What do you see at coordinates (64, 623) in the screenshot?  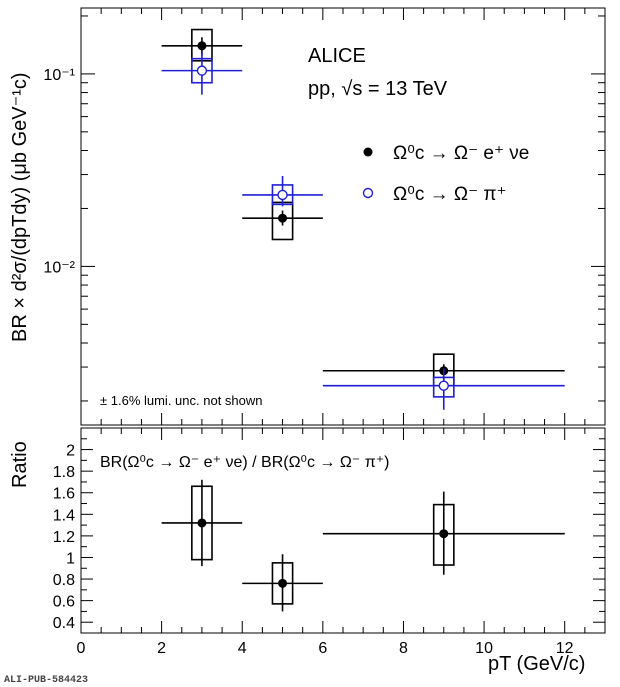 I see `bottom-y-tick-label: 0.4` at bounding box center [64, 623].